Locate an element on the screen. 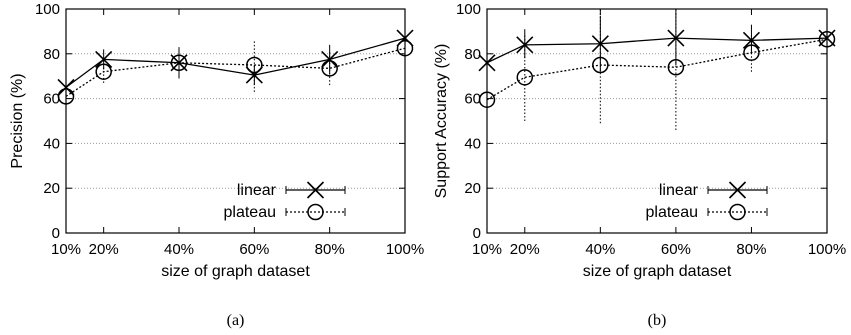 Image resolution: width=851 pixels, height=335 pixels. series-line-plateau is located at coordinates (657, 69).